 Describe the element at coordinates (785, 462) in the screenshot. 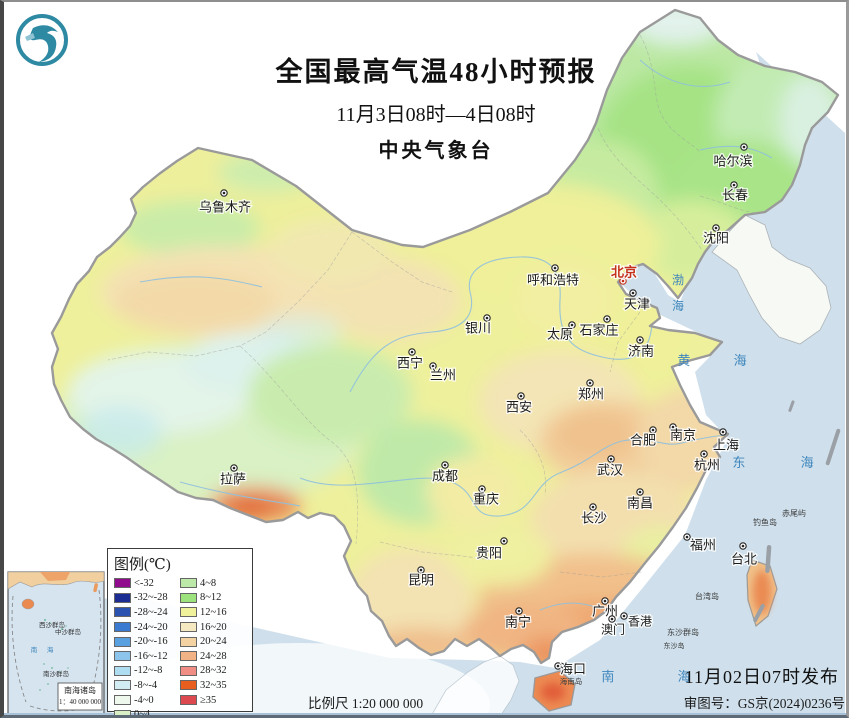

I see `sea-label: 东 海` at that location.